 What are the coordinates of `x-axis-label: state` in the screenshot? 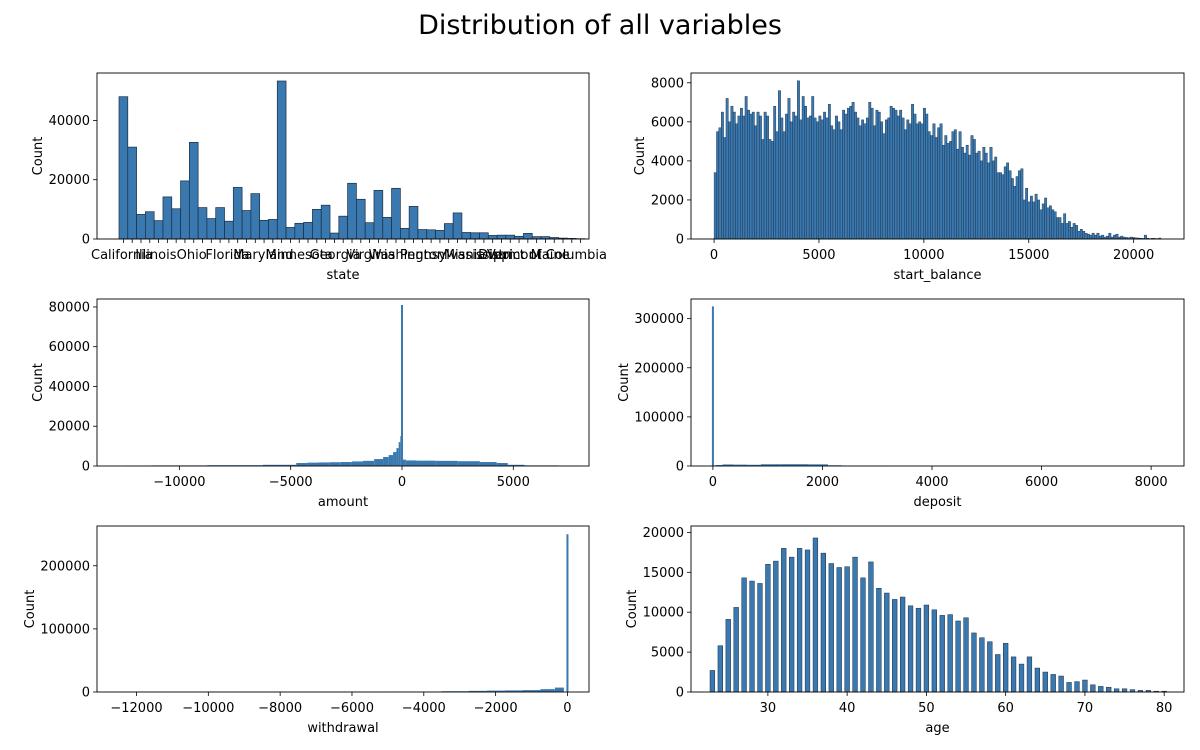 It's located at (343, 275).